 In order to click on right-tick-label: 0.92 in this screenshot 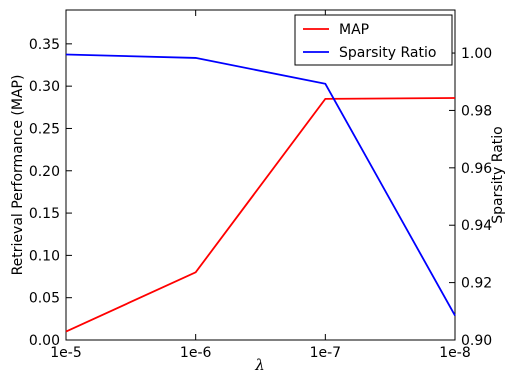, I will do `click(476, 284)`.